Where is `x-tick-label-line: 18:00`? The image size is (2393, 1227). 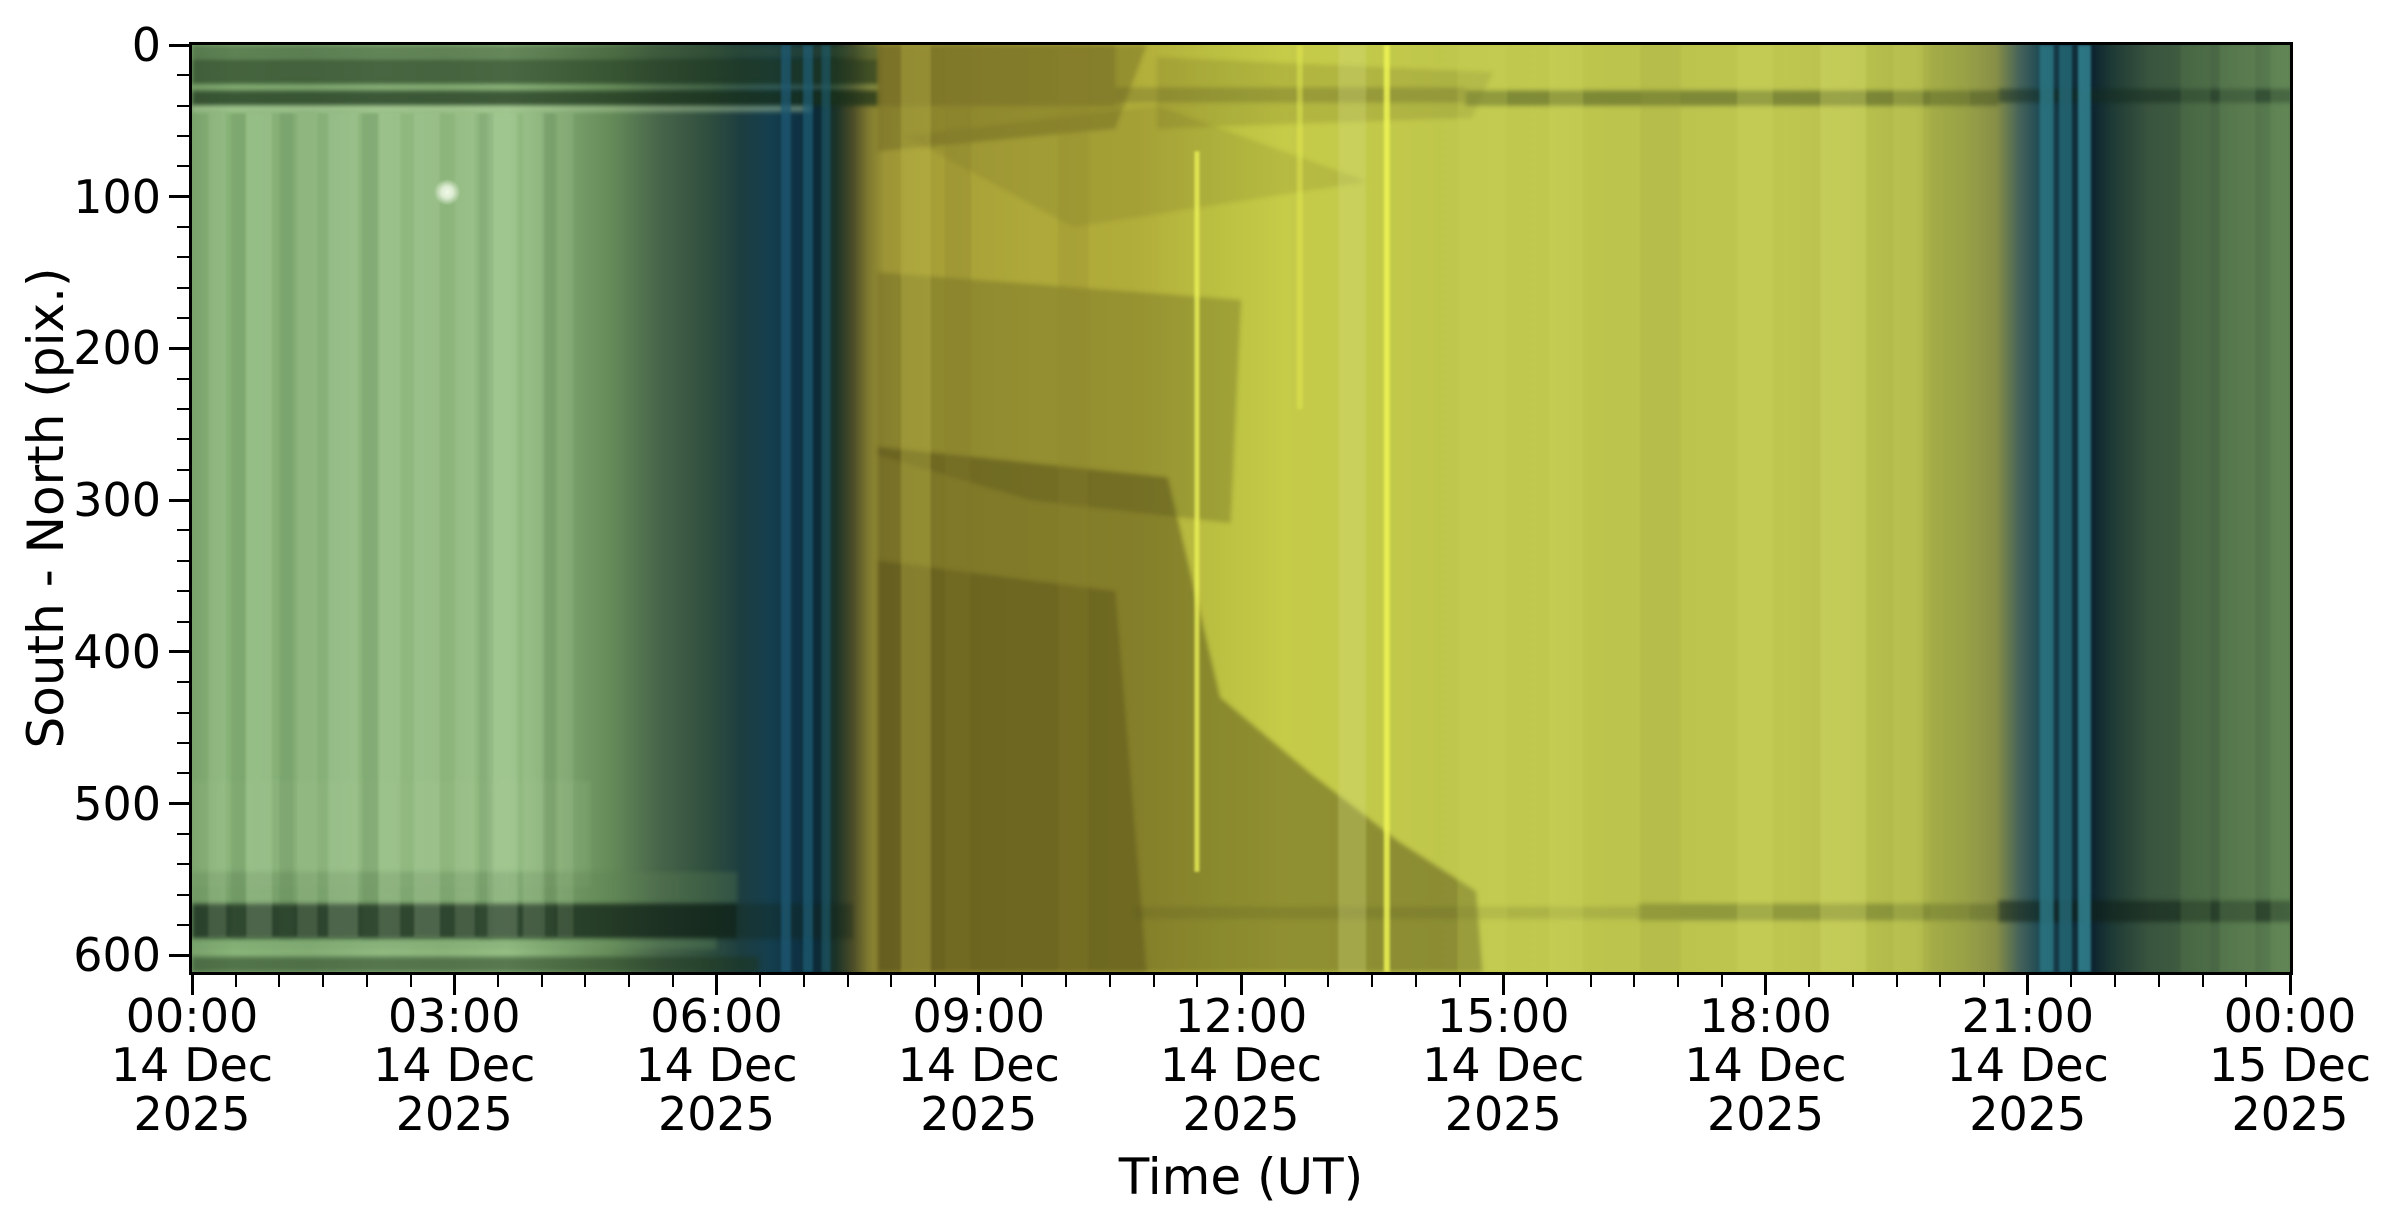 x-tick-label-line: 18:00 is located at coordinates (1765, 1016).